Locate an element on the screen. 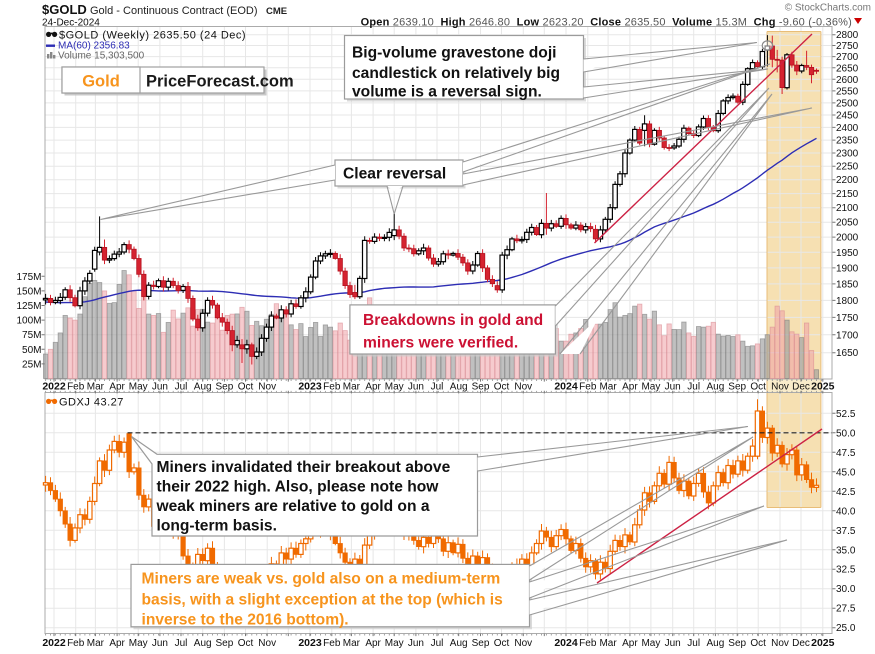  svg-text: Gold is located at coordinates (101, 82).